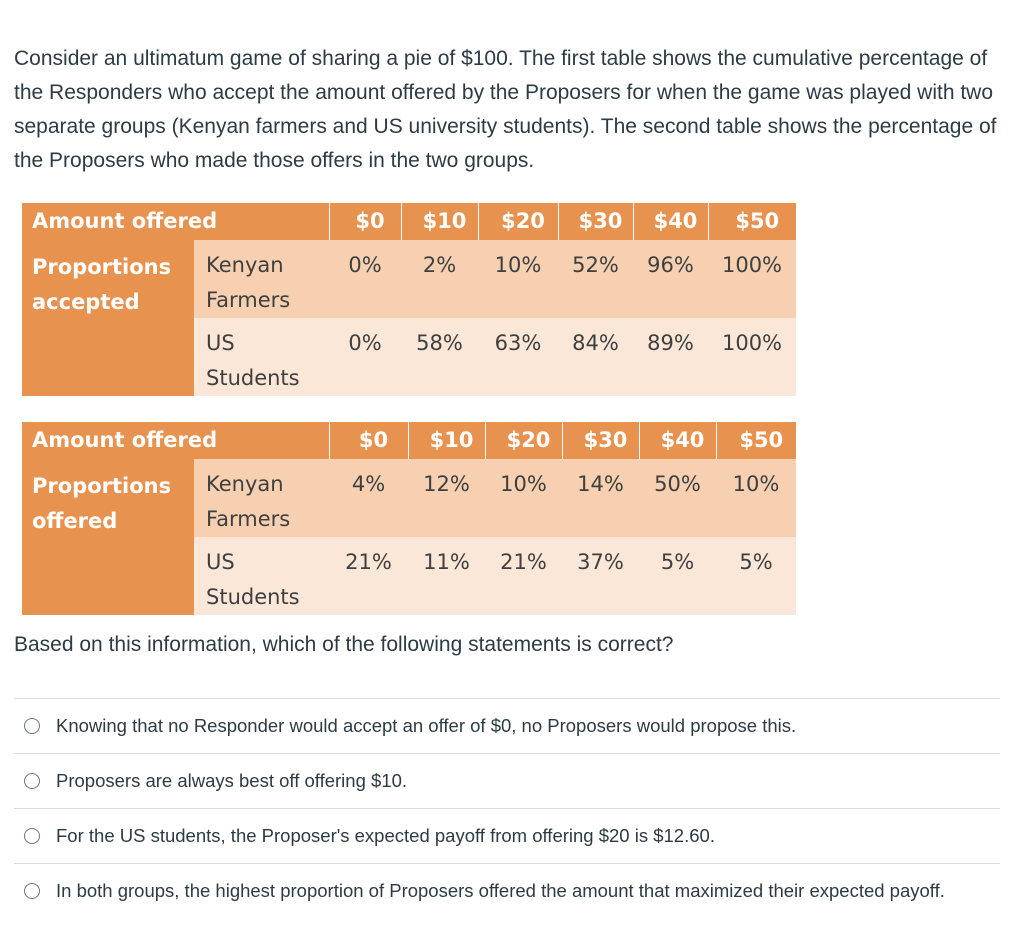  I want to click on row-label-proportions-accepted: Proportions accepted, so click(108, 318).